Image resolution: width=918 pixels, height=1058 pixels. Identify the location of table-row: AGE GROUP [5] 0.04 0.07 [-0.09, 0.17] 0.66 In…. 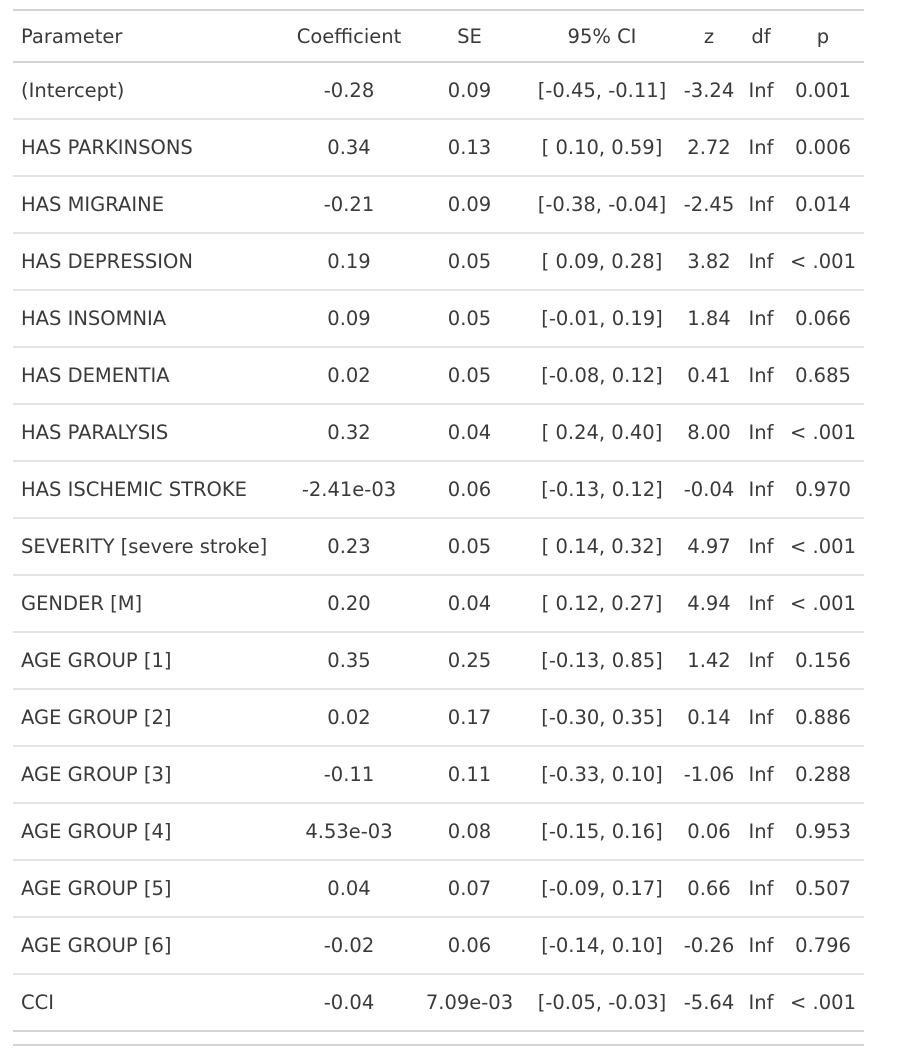
(438, 889).